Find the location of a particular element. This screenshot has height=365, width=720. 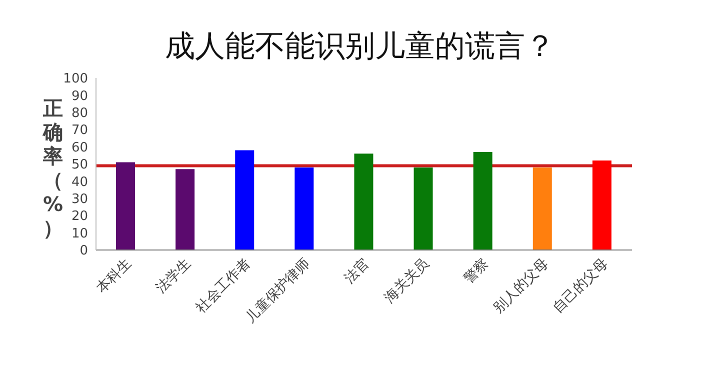

y-tick-label: 70 is located at coordinates (79, 130).